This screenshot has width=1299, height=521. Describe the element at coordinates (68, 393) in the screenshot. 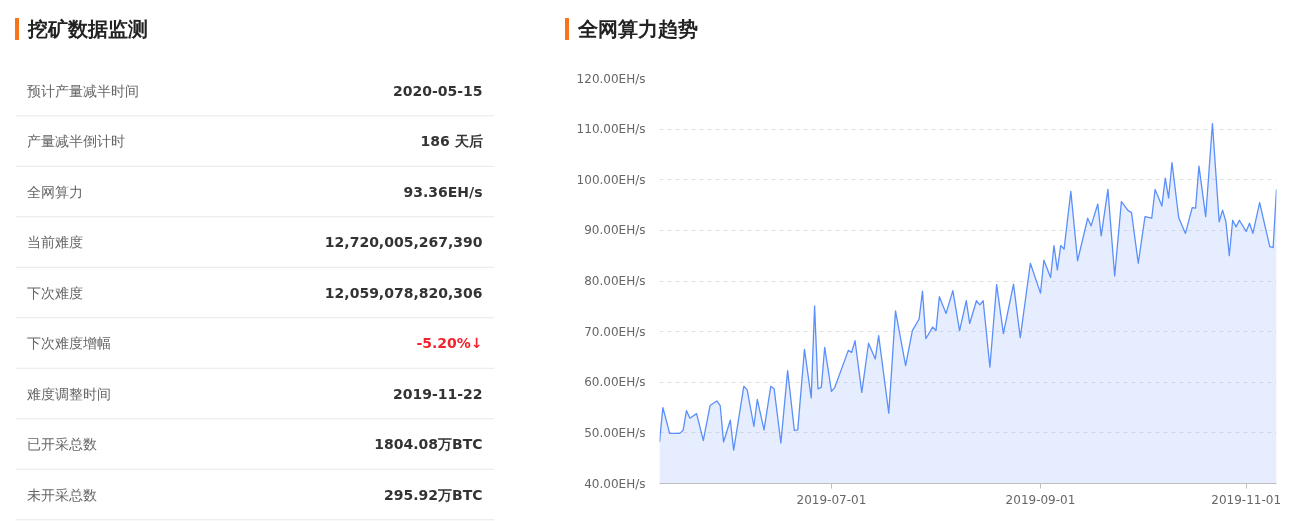

I see `category-label: 难度调整时间` at that location.